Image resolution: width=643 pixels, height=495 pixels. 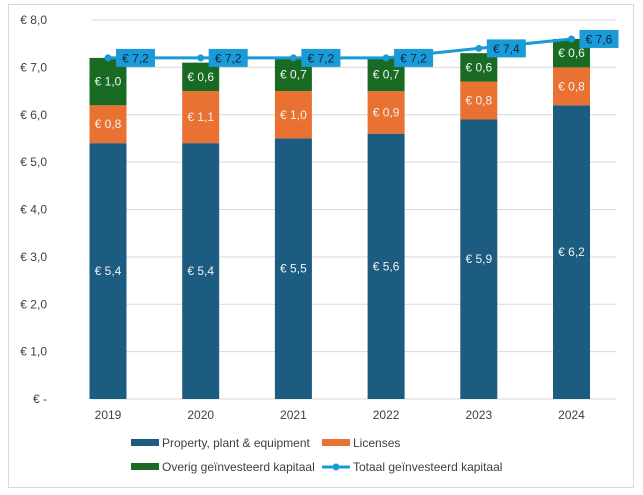 What do you see at coordinates (33, 304) in the screenshot?
I see `y-tick-label: € 2,0` at bounding box center [33, 304].